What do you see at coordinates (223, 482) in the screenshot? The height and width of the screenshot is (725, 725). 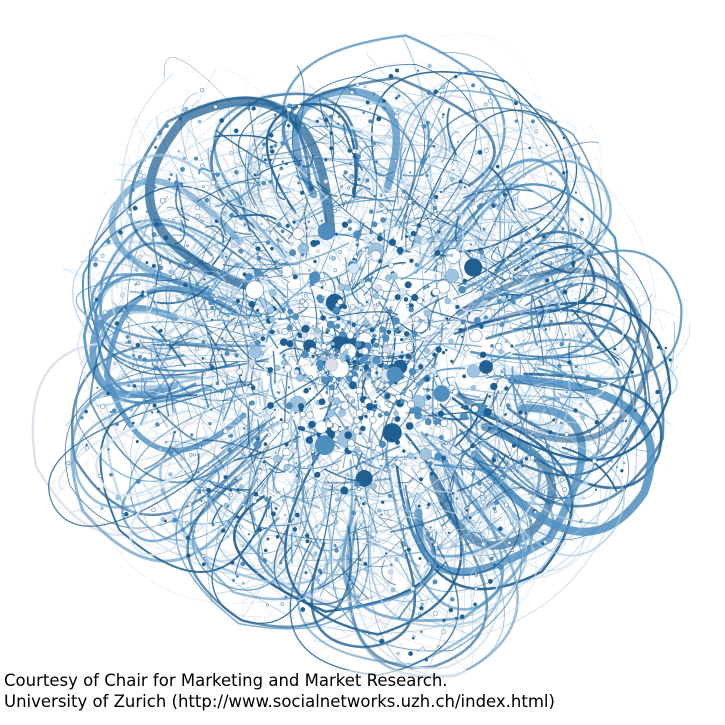 I see `petal-edge` at bounding box center [223, 482].